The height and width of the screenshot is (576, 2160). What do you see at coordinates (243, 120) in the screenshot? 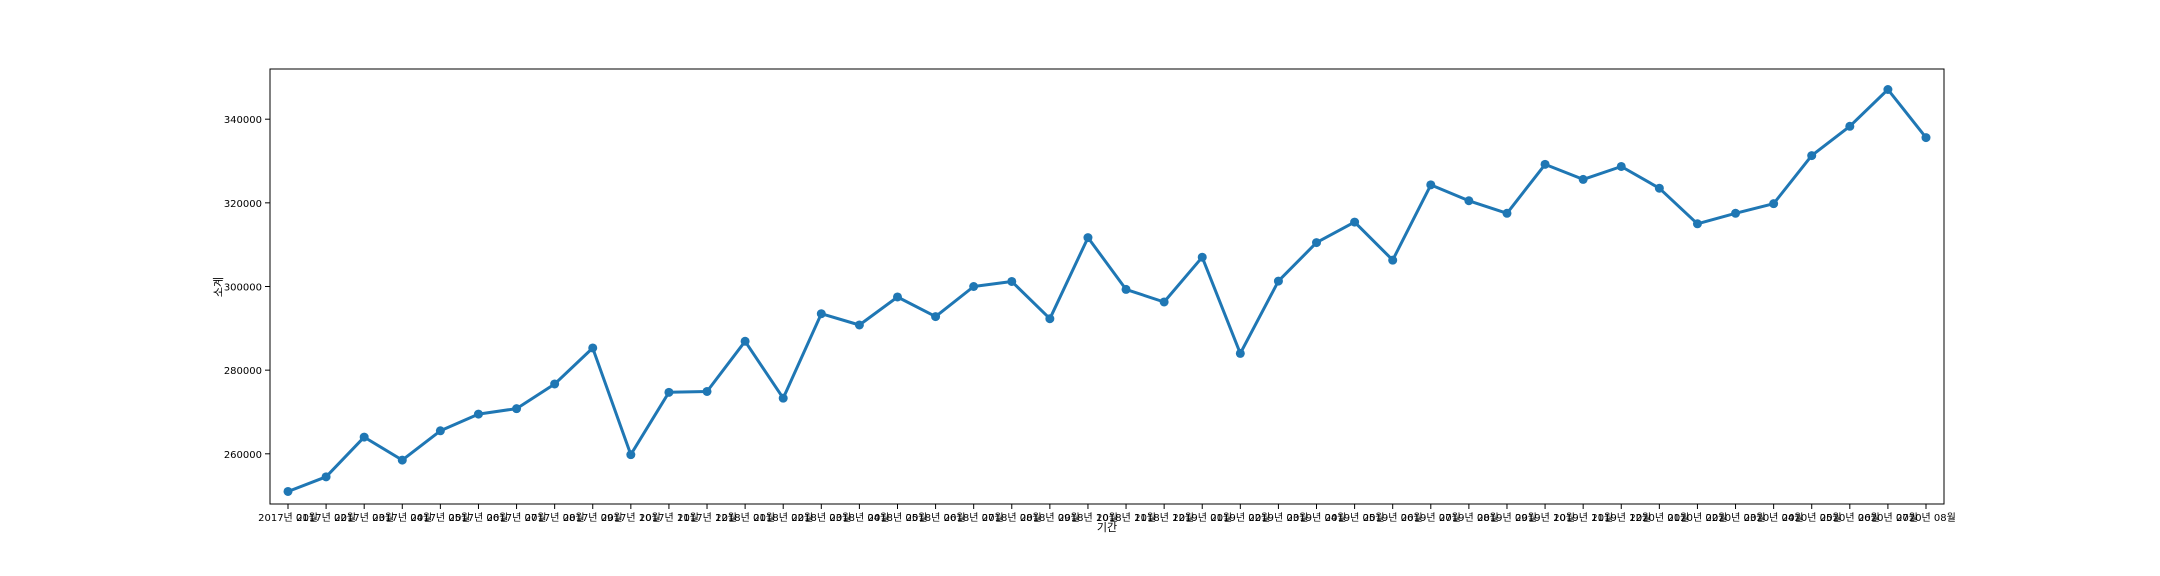
I see `y-tick-label: 340000` at bounding box center [243, 120].